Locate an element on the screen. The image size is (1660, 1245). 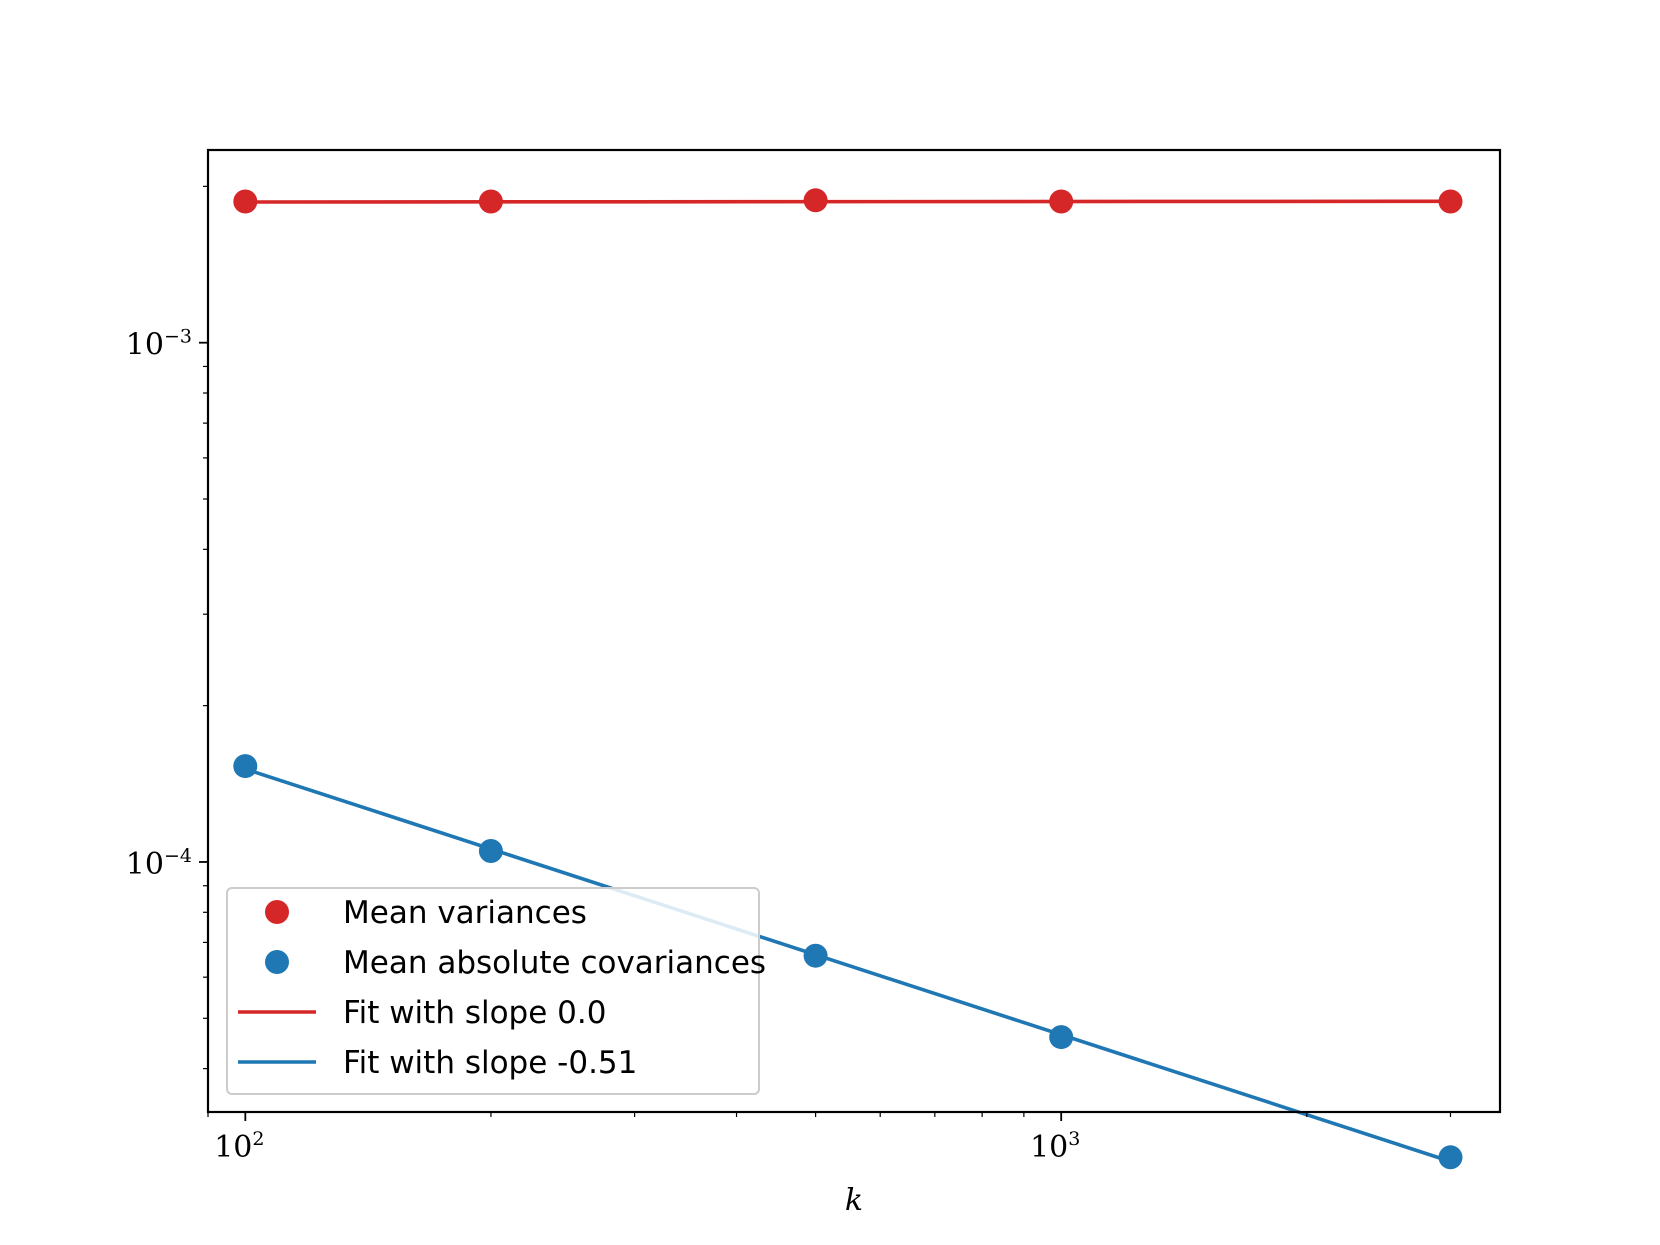
legend-box is located at coordinates (493, 991).